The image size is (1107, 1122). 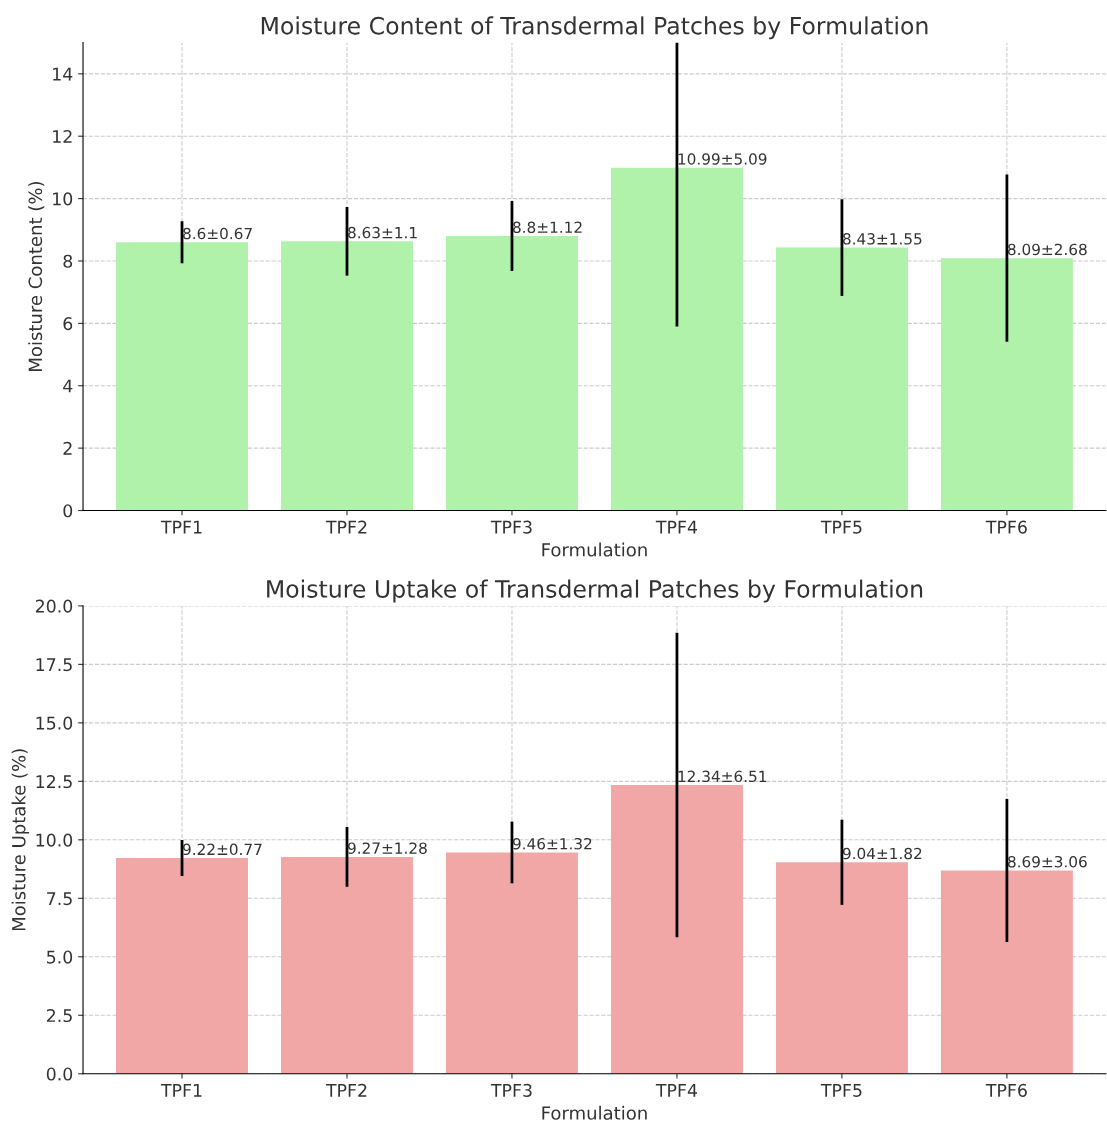 I want to click on y-tick-label: 17.5, so click(x=54, y=665).